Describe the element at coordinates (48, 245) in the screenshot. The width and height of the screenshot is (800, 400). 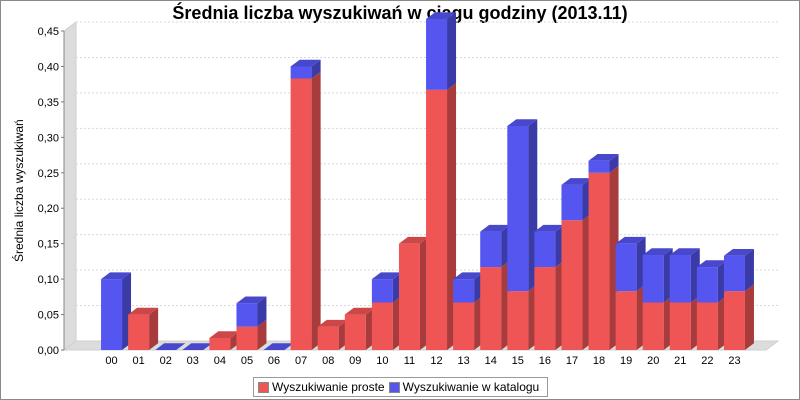
I see `y-tick-label: 0,15` at that location.